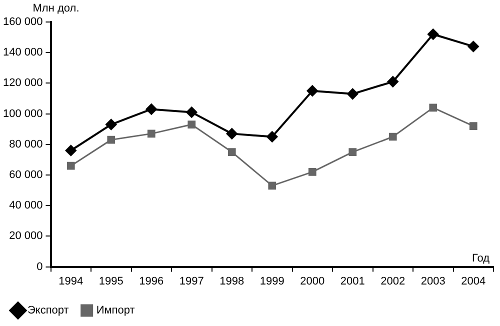 The image size is (500, 326). Describe the element at coordinates (115, 310) in the screenshot. I see `legend-label: Импорт` at that location.